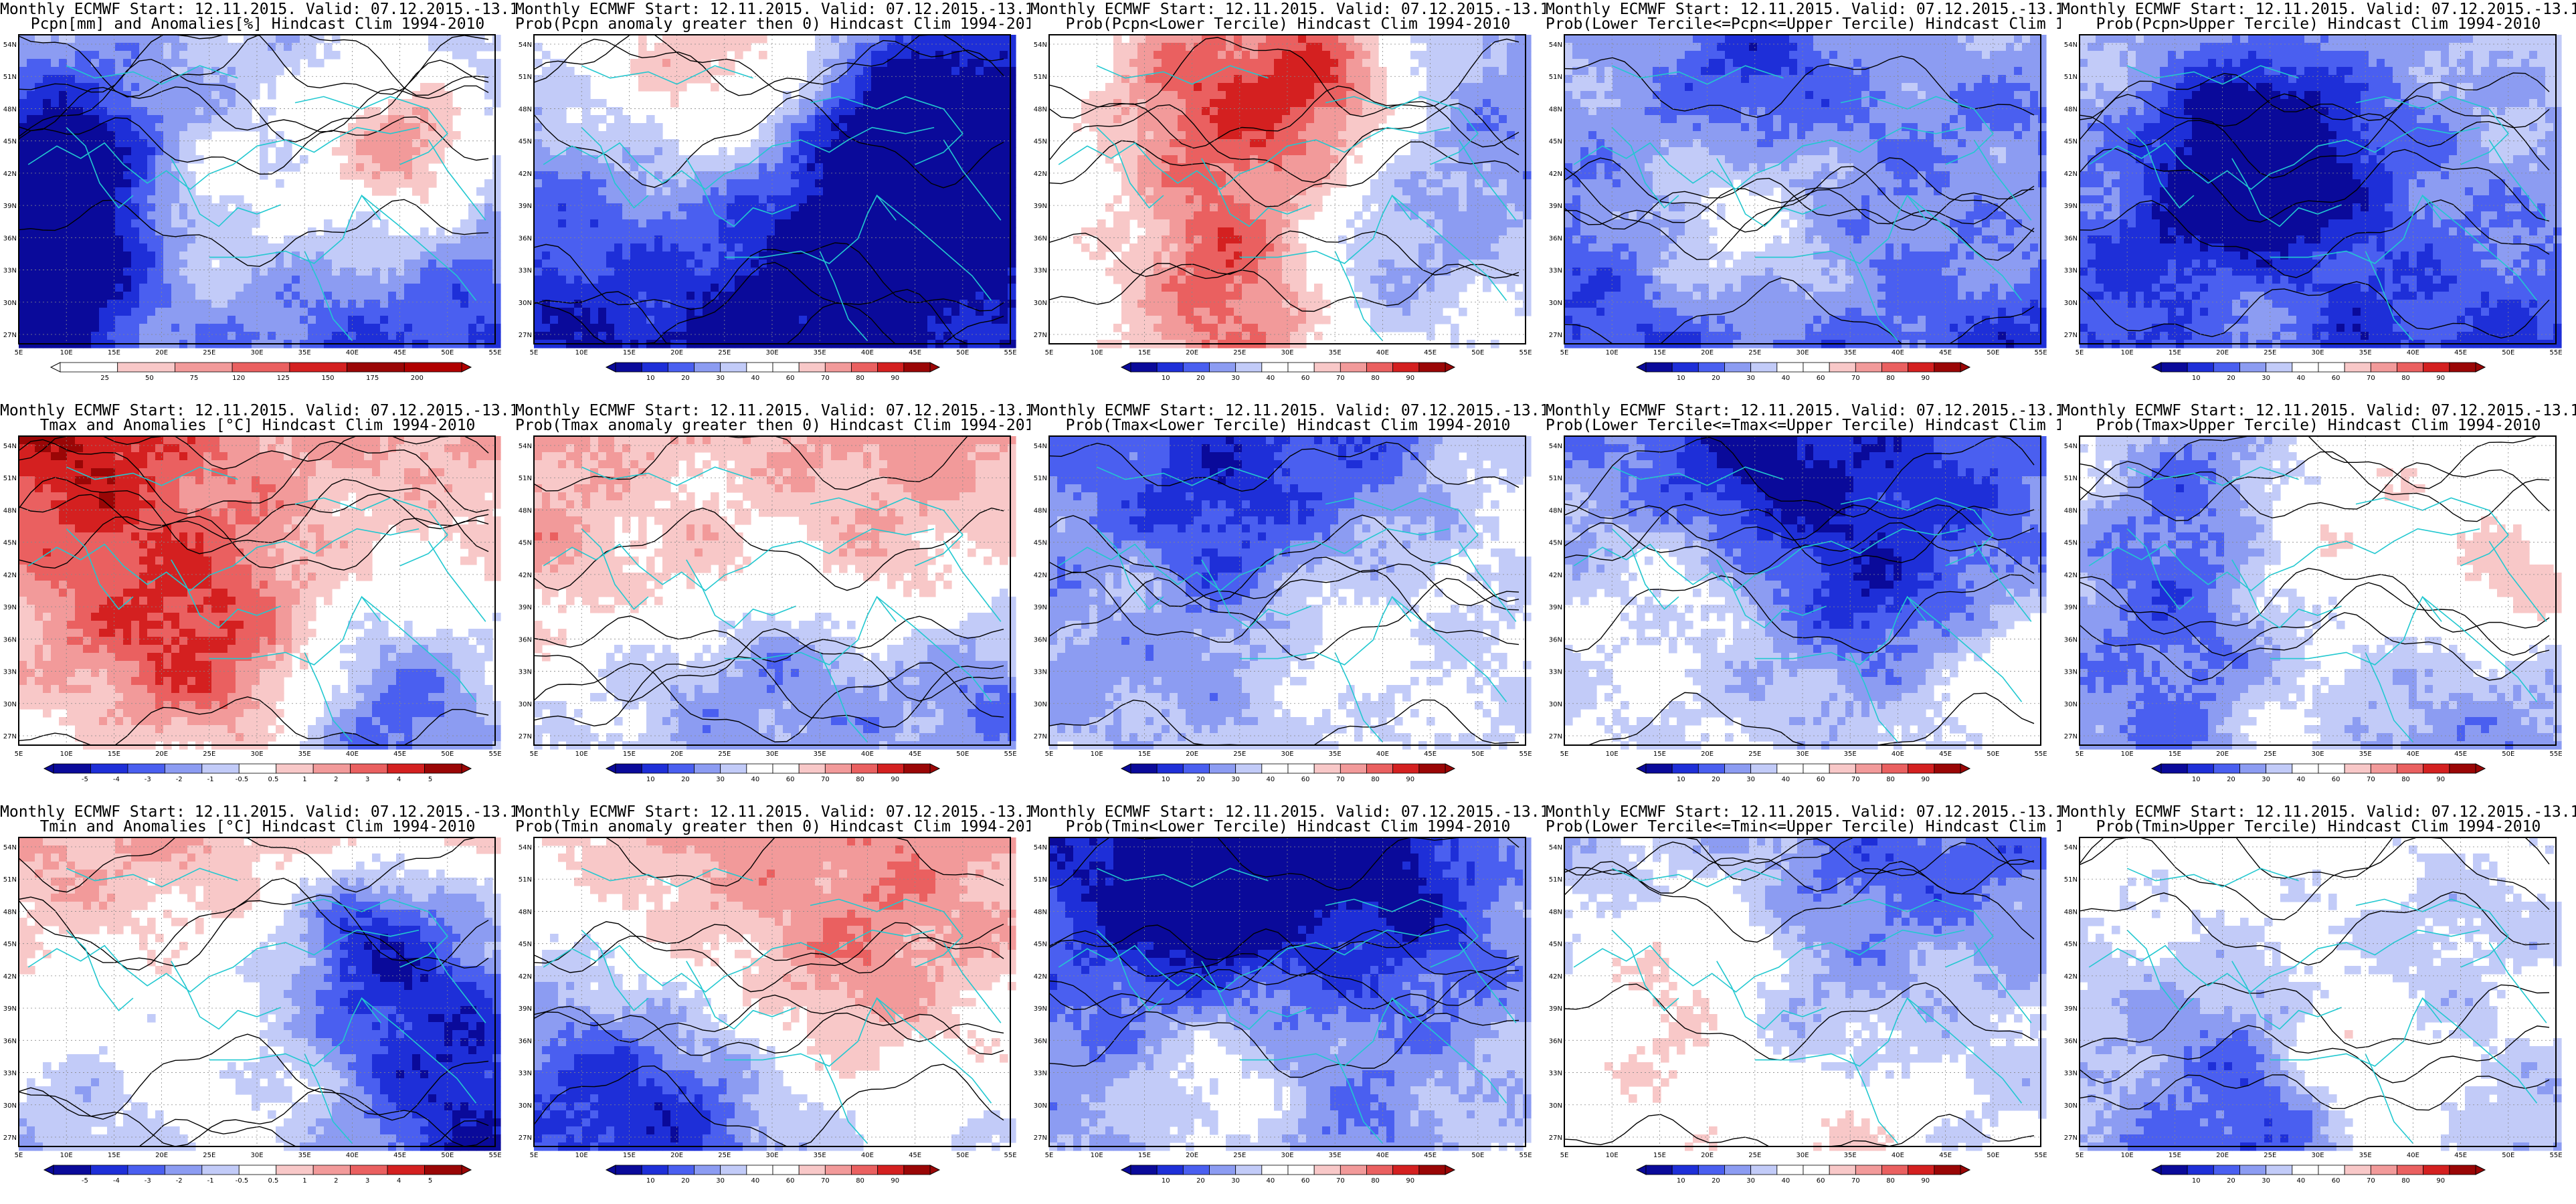 Image resolution: width=2576 pixels, height=1204 pixels. What do you see at coordinates (1750, 1181) in the screenshot?
I see `colorbar-tick-label: 30` at bounding box center [1750, 1181].